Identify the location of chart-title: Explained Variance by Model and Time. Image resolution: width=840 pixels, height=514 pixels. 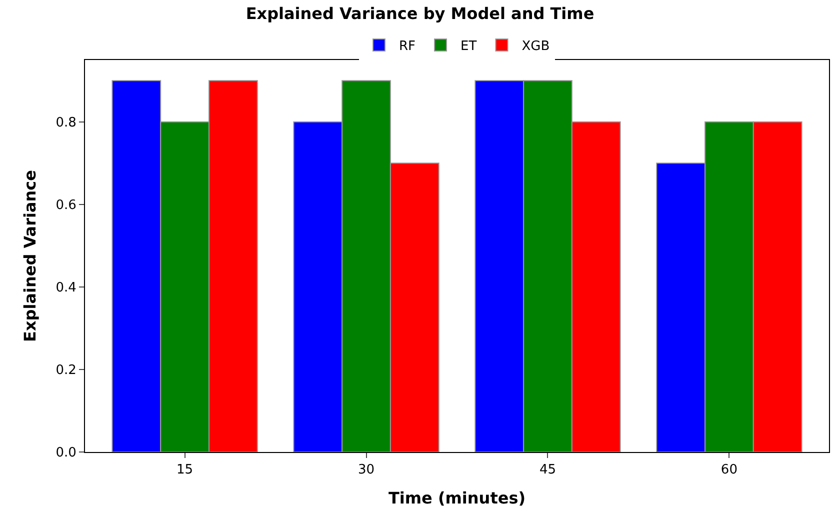
(420, 13).